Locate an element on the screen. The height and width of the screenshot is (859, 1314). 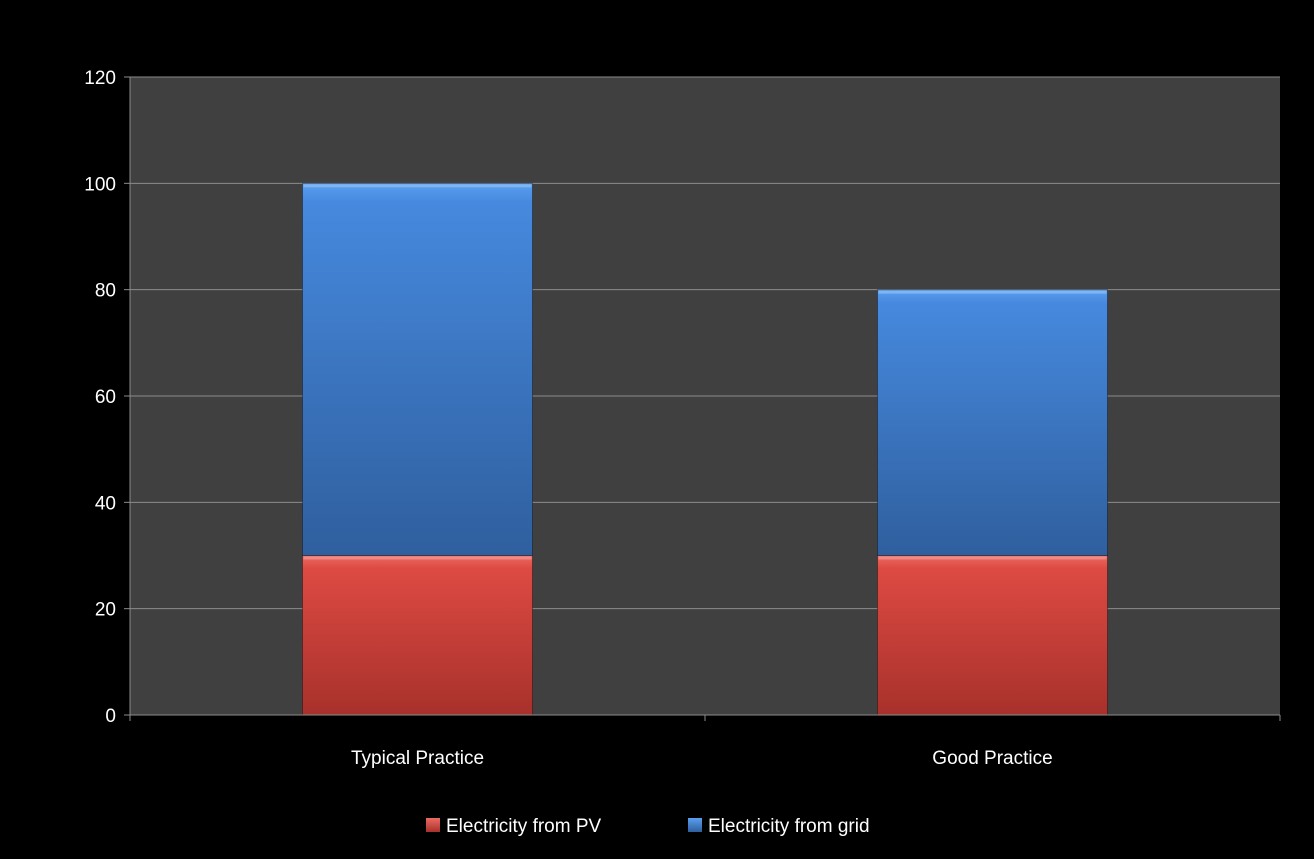
bar-pv-typical-practice is located at coordinates (417, 635).